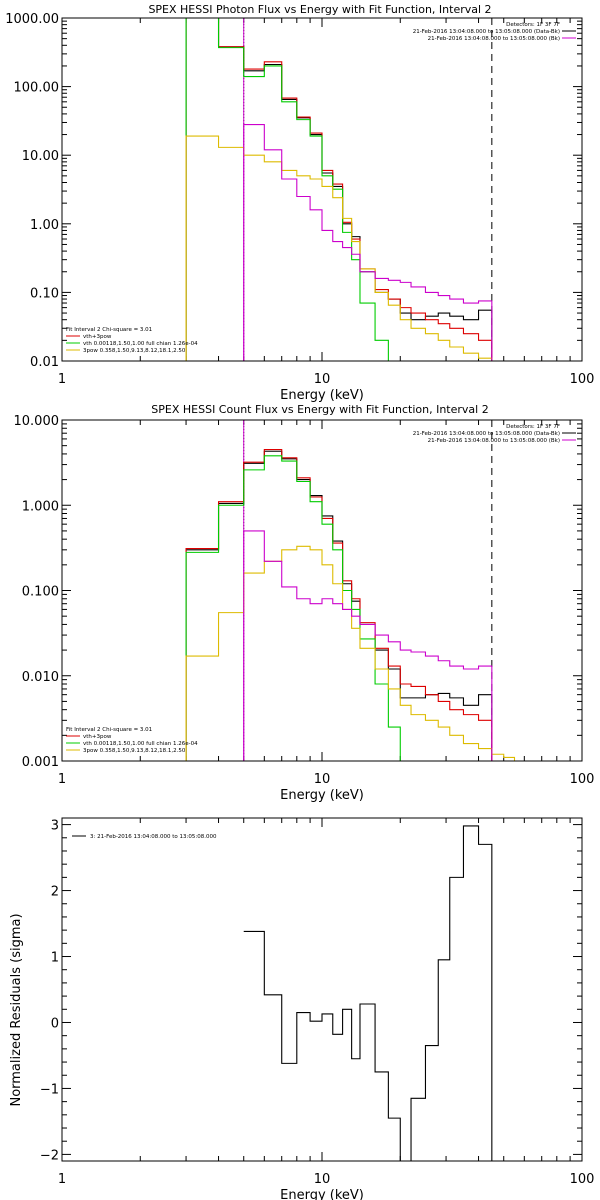 This screenshot has width=600, height=1200. I want to click on y-tick-label: 0.100, so click(40, 592).